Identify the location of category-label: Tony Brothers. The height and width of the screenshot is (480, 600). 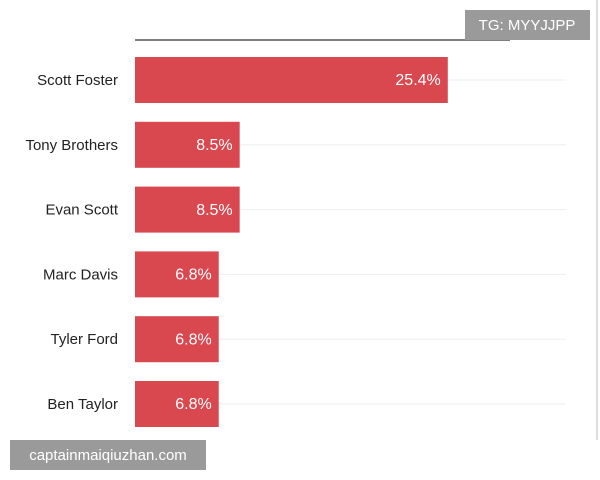
(71, 145).